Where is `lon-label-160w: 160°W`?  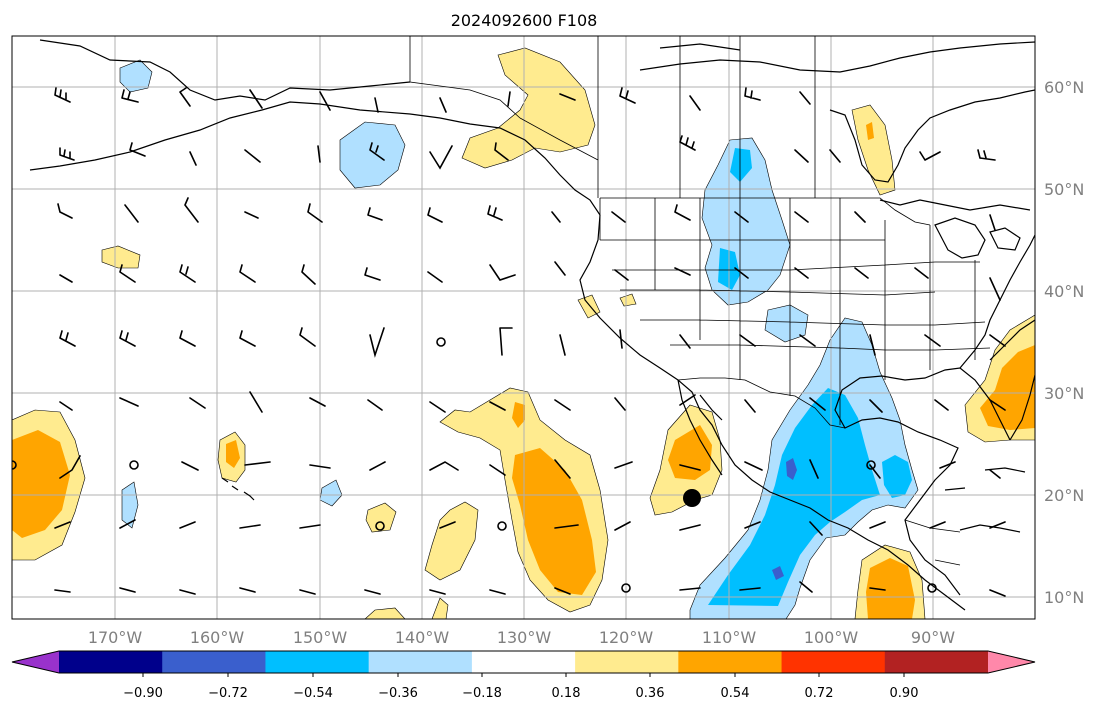
lon-label-160w: 160°W is located at coordinates (217, 637).